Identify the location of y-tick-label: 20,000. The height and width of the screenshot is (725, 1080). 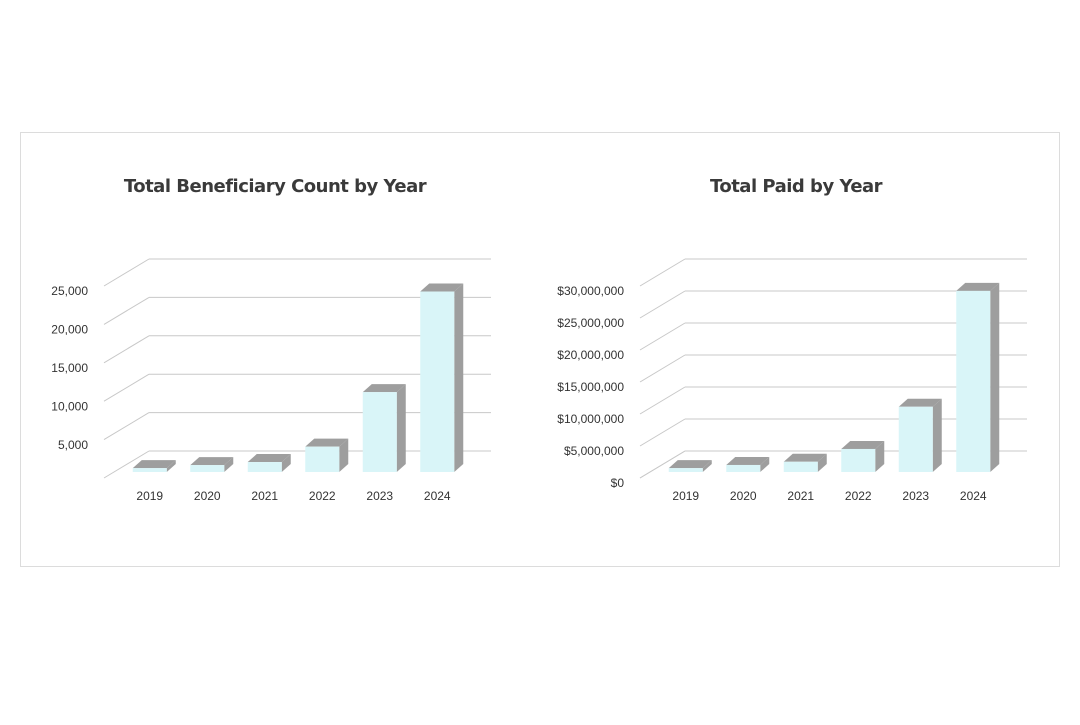
(69, 330).